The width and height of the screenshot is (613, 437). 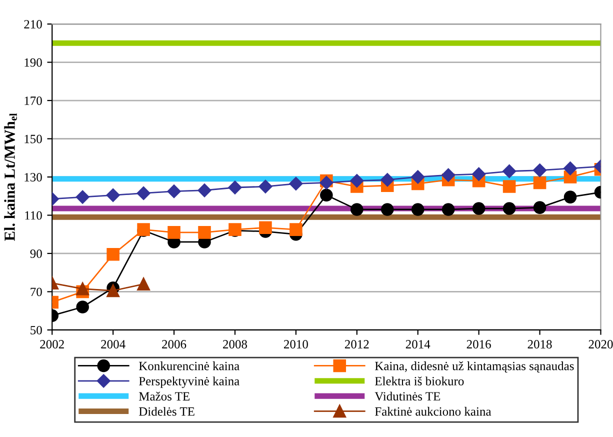 I want to click on y-tick-label: 170, so click(x=33, y=100).